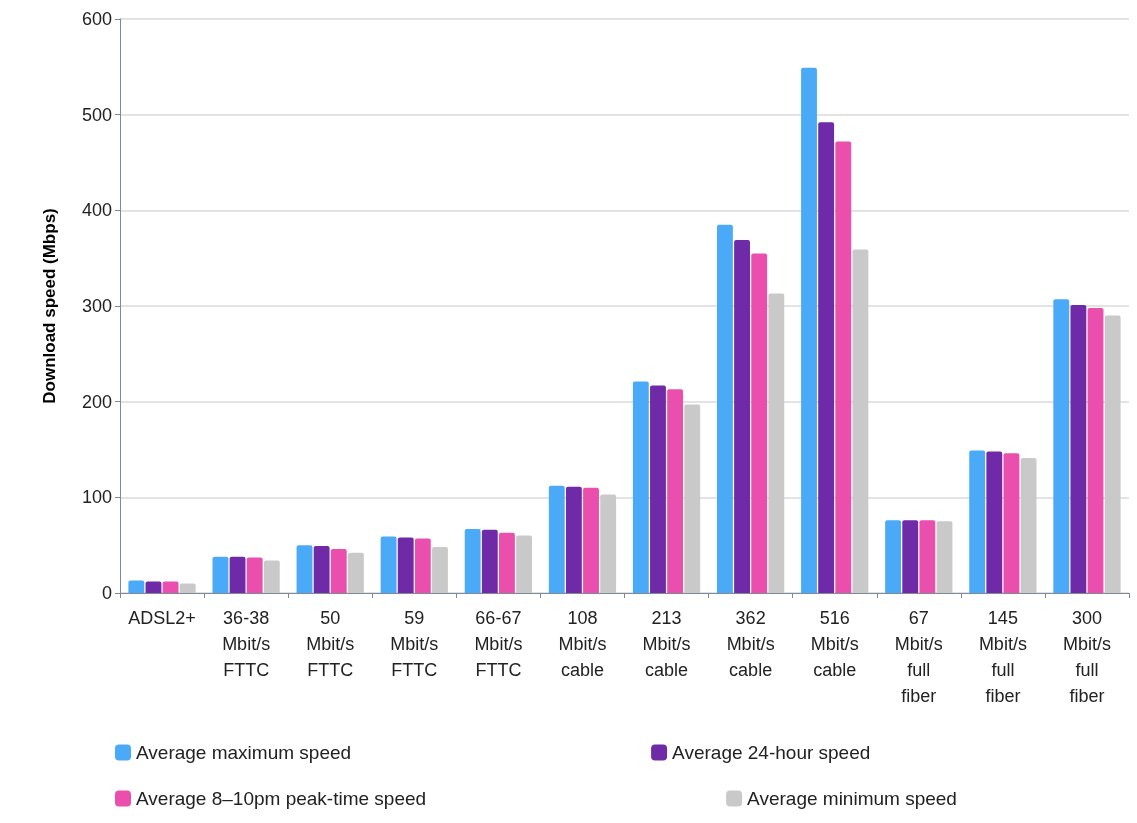 This screenshot has width=1137, height=823. I want to click on x-tick-label: 67 Mbit/s full fiber, so click(918, 657).